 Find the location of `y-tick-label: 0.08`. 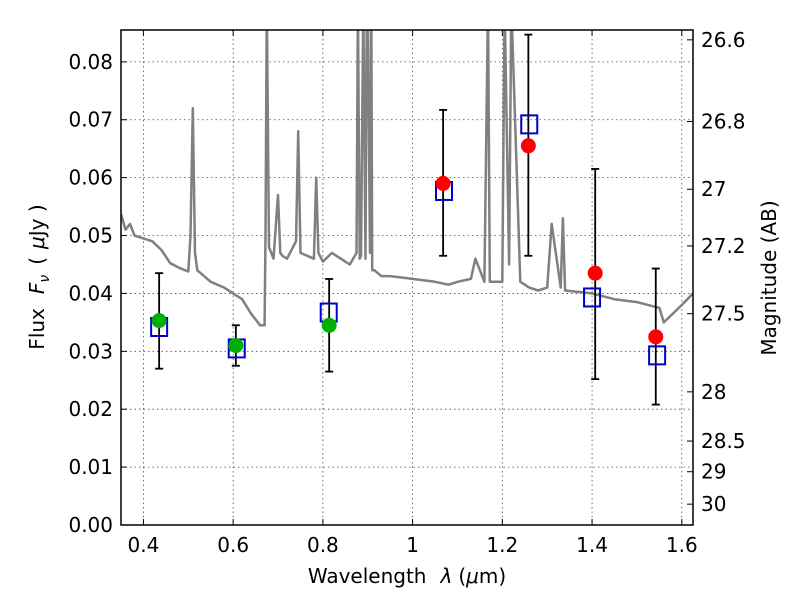

y-tick-label: 0.08 is located at coordinates (90, 62).